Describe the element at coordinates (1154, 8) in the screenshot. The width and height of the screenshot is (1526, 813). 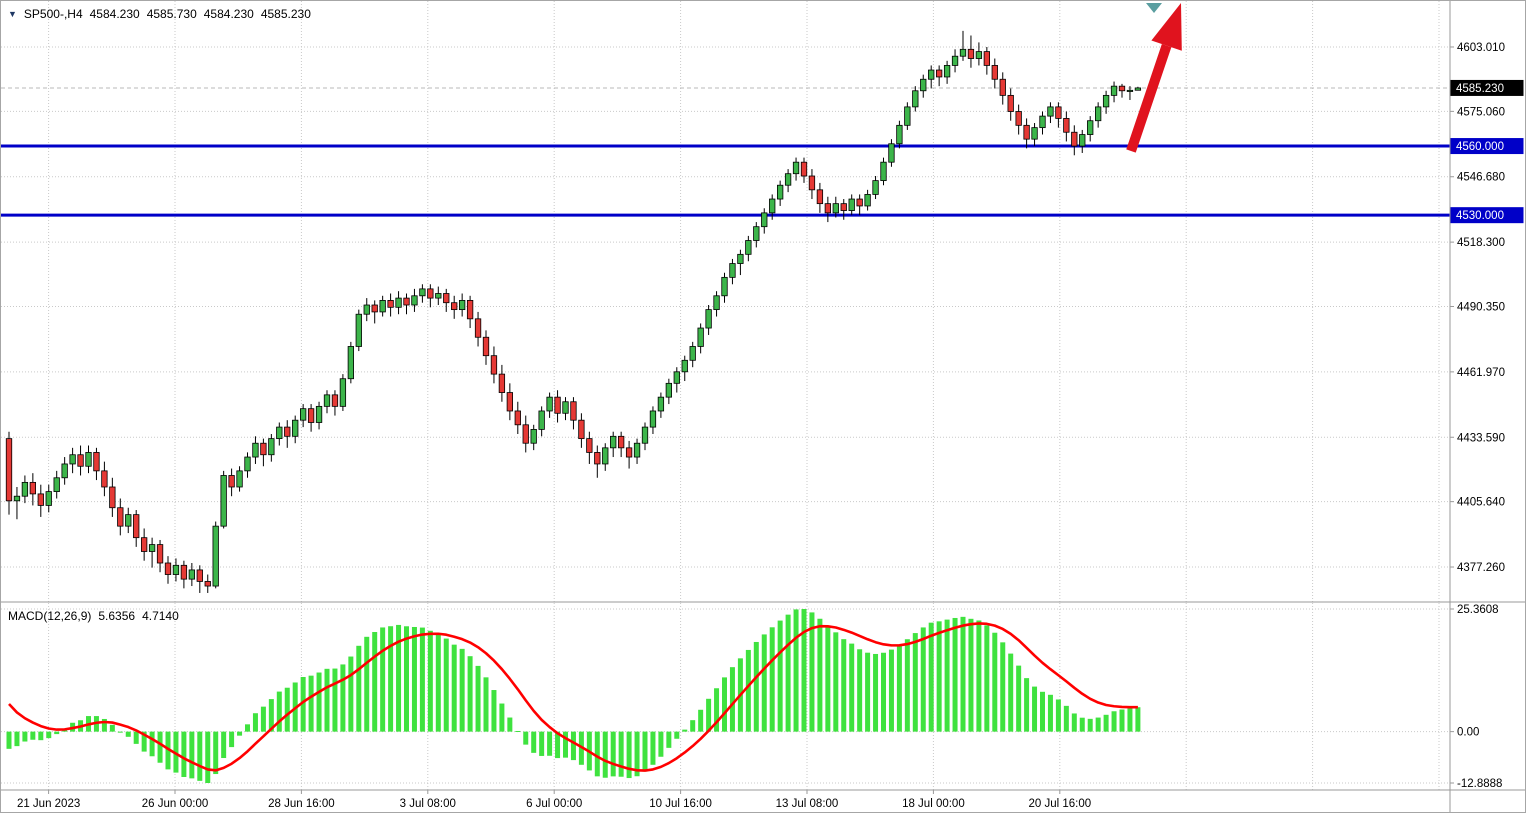
I see `down-triangle-marker` at that location.